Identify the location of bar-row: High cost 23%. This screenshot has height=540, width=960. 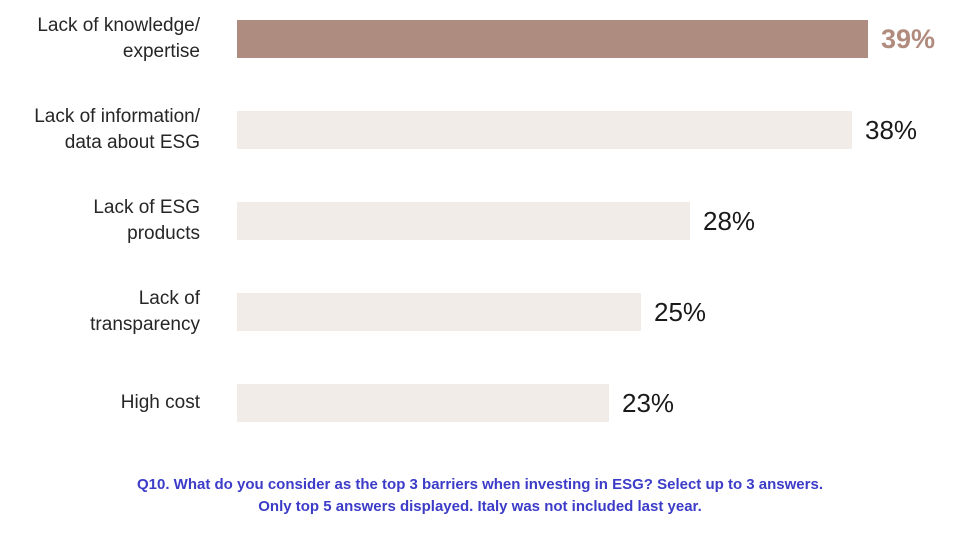
(467, 403).